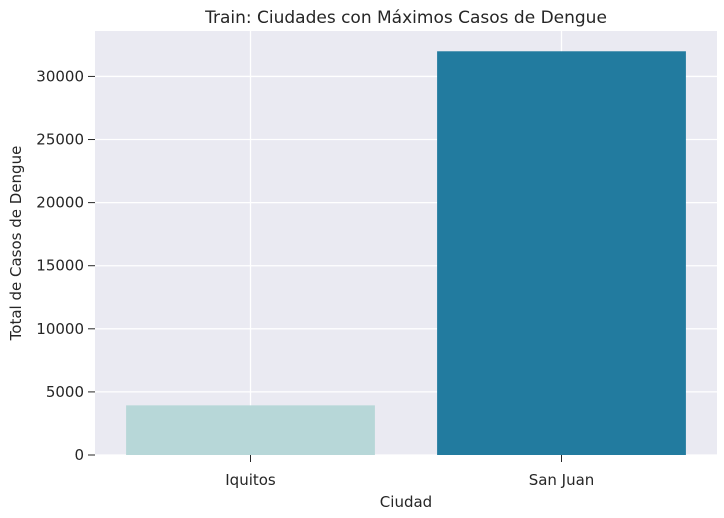  What do you see at coordinates (65, 392) in the screenshot?
I see `y-tick-label: 5000` at bounding box center [65, 392].